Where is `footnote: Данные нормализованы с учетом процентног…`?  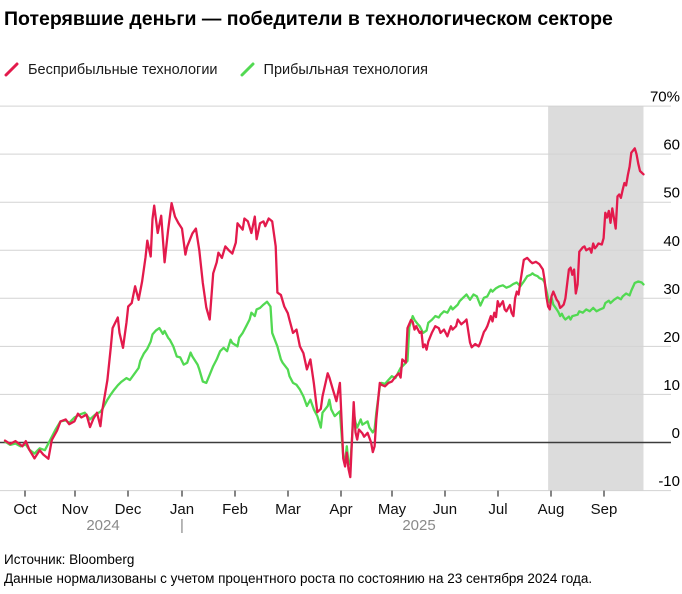 footnote: Данные нормализованы с учетом процентног… is located at coordinates (298, 578).